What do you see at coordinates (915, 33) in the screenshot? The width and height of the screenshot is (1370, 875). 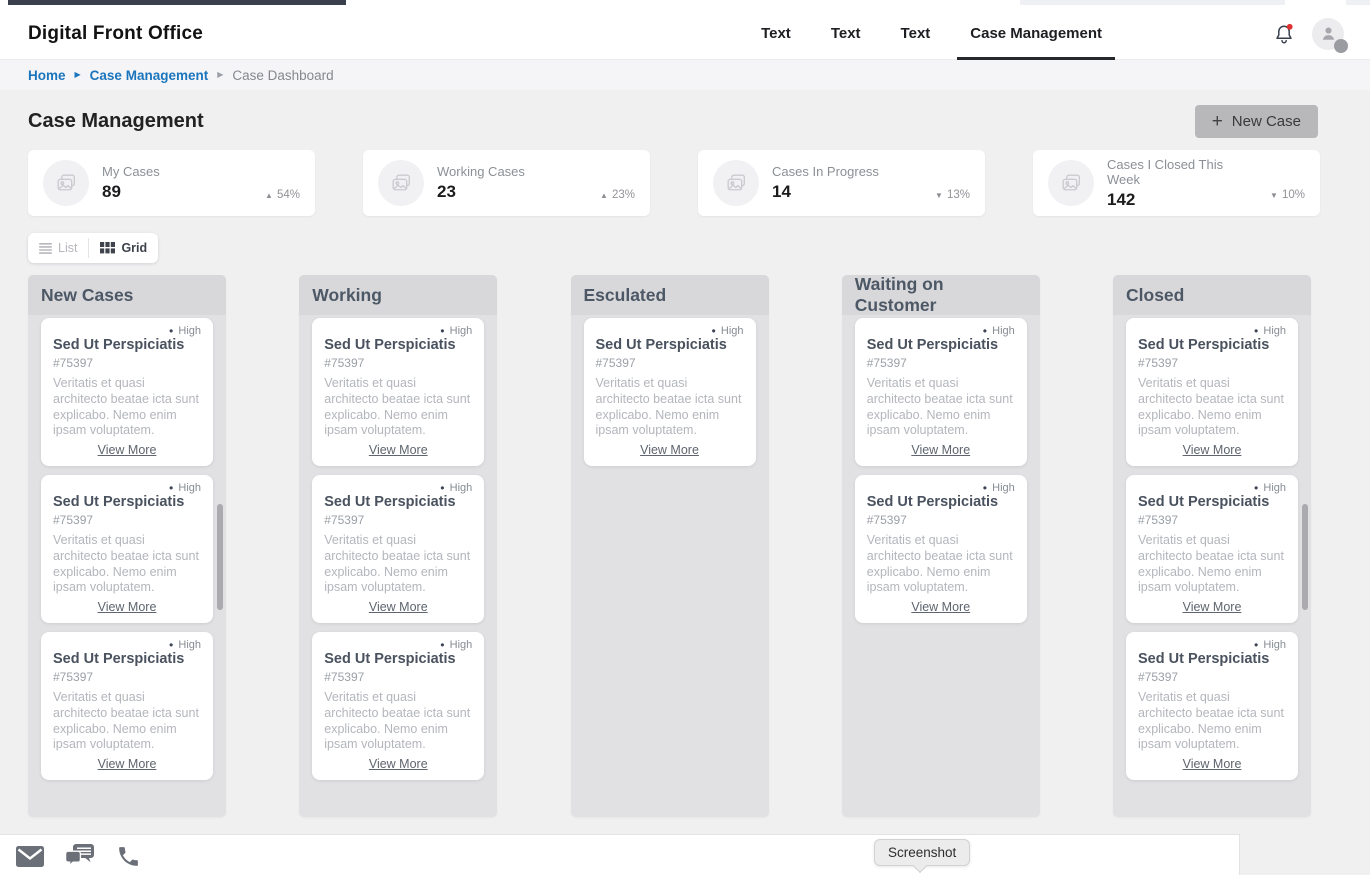 I see `nav-item-text-3: Text` at bounding box center [915, 33].